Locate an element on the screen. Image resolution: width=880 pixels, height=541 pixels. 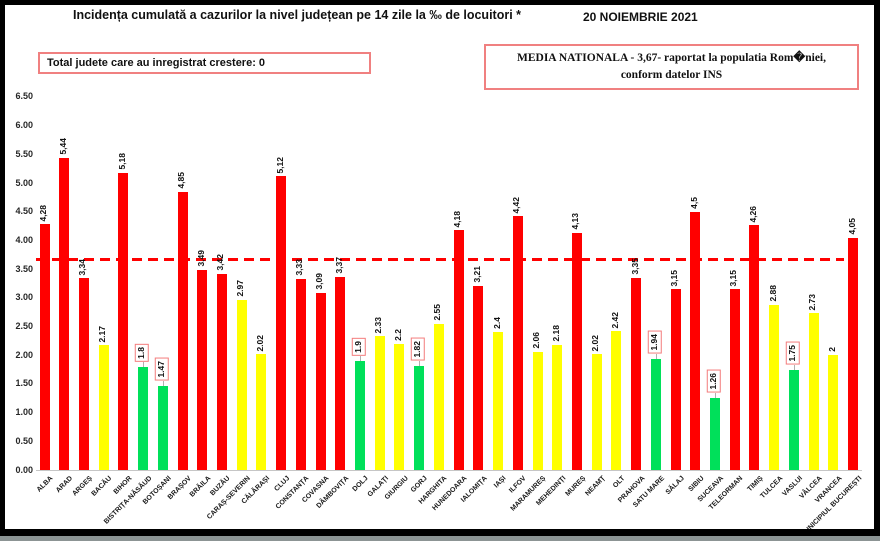
bar-value-label: 1.47 is located at coordinates (161, 369).